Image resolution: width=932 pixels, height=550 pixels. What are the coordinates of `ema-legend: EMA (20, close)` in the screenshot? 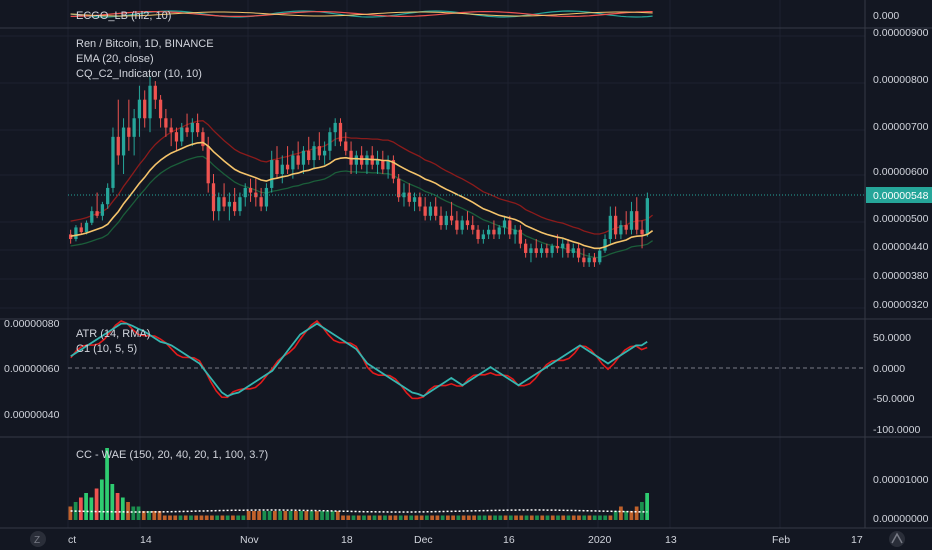 It's located at (115, 59).